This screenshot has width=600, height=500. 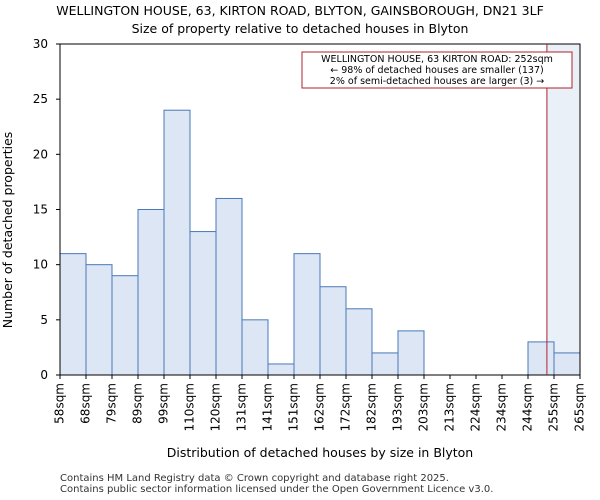 What do you see at coordinates (294, 407) in the screenshot?
I see `x-tick-label: 151sqm` at bounding box center [294, 407].